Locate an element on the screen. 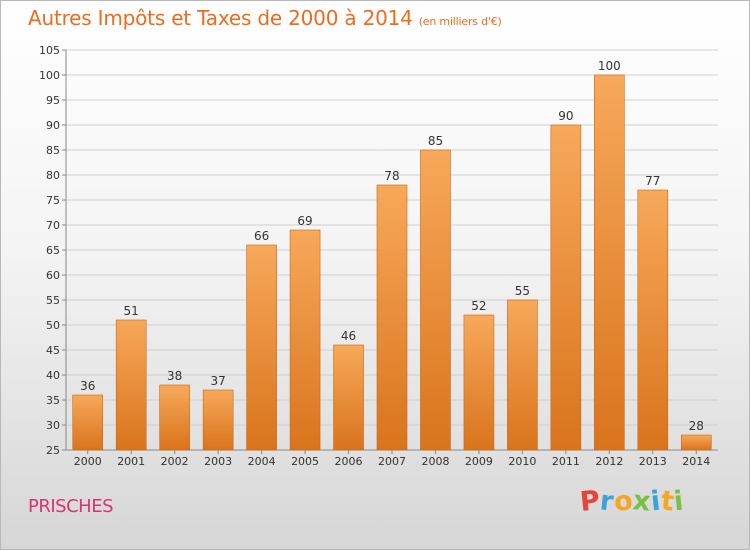 Image resolution: width=750 pixels, height=550 pixels. x-tick-label-2014: 2014 is located at coordinates (696, 461).